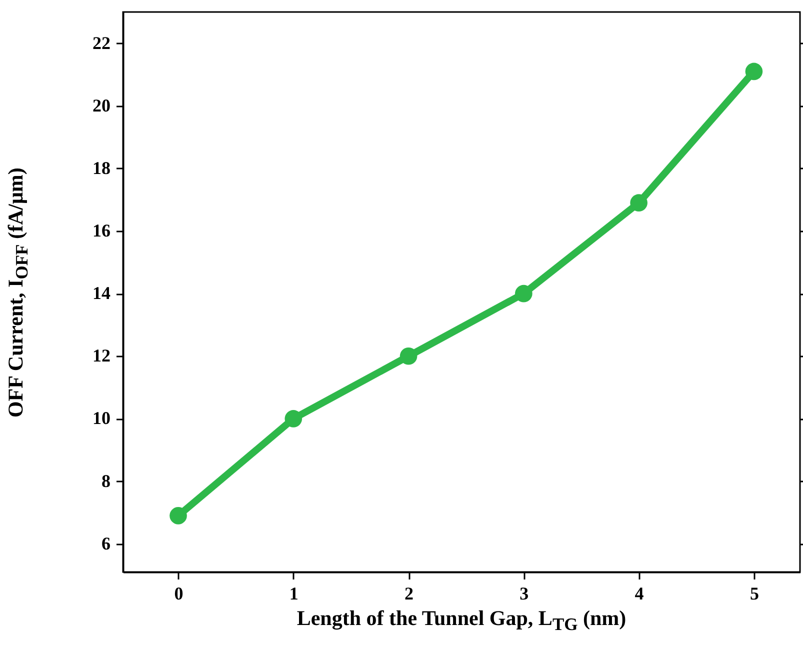 This screenshot has width=803, height=664. Describe the element at coordinates (101, 356) in the screenshot. I see `y-tick-label: 12` at that location.